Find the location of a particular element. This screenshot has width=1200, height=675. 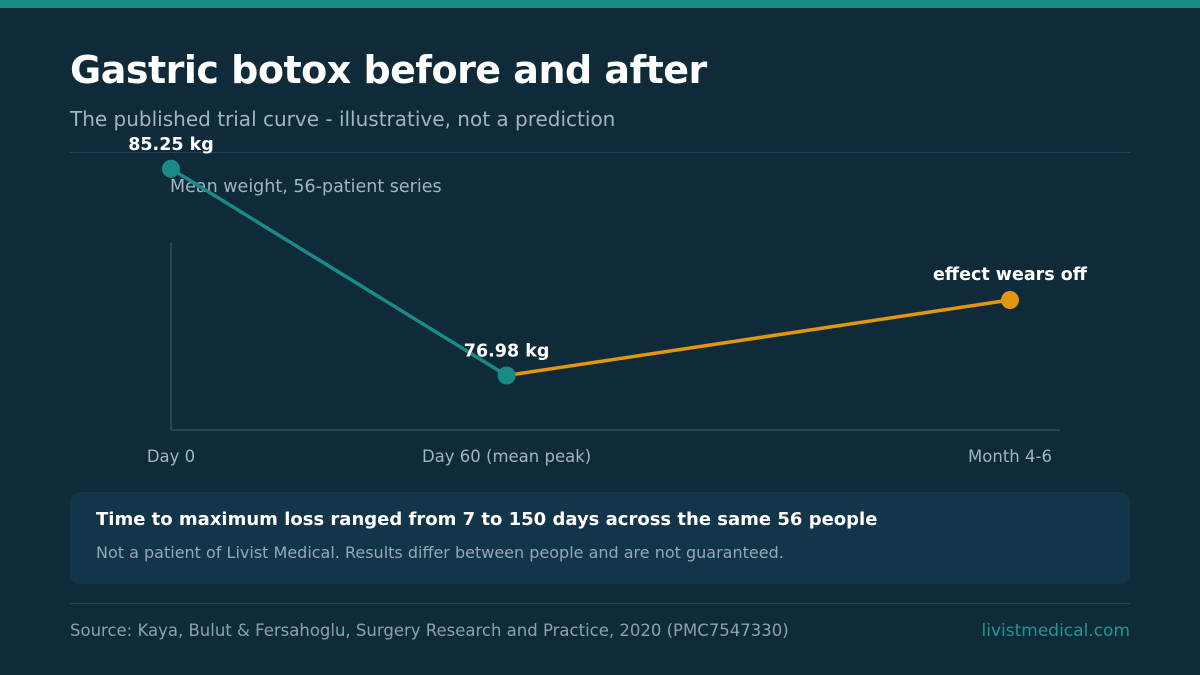

header-divider is located at coordinates (600, 152).